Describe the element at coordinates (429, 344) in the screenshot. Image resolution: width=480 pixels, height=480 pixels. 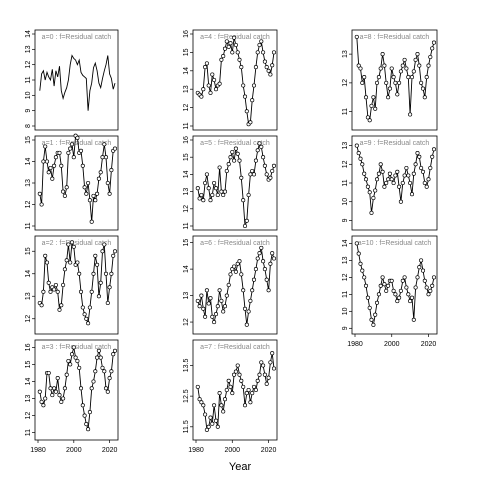
I see `x-tick-label: 2020` at that location.